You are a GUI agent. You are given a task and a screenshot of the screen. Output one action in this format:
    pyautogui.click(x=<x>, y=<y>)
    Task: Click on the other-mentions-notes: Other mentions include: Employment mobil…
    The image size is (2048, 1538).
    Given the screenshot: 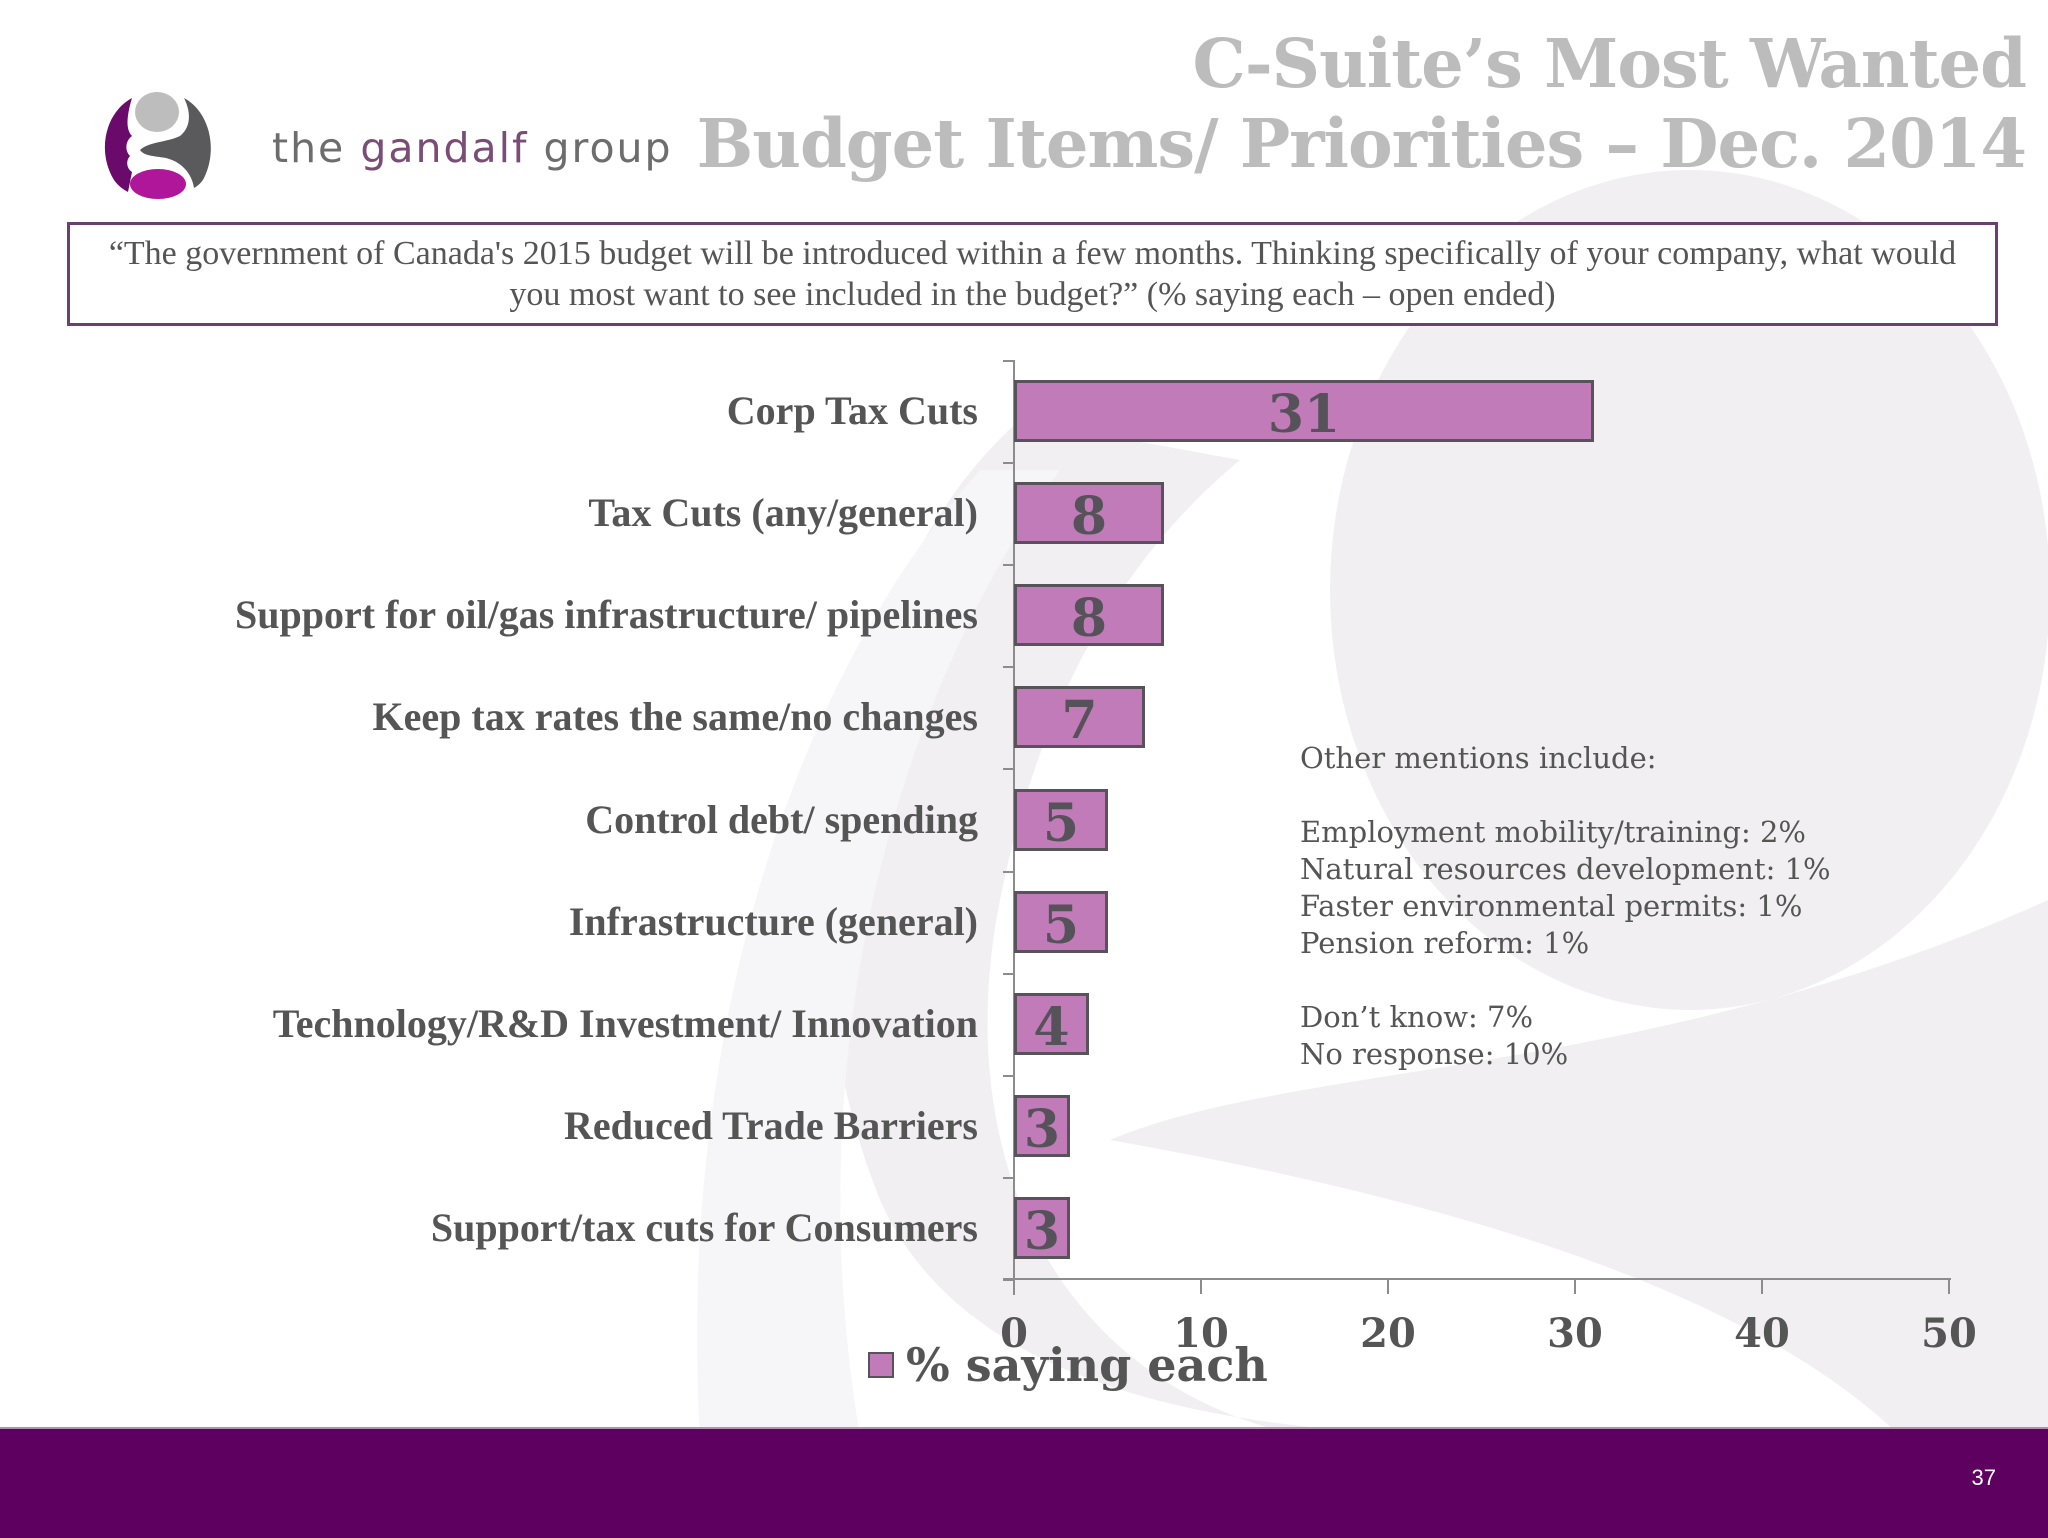 What is the action you would take?
    pyautogui.click(x=1565, y=906)
    